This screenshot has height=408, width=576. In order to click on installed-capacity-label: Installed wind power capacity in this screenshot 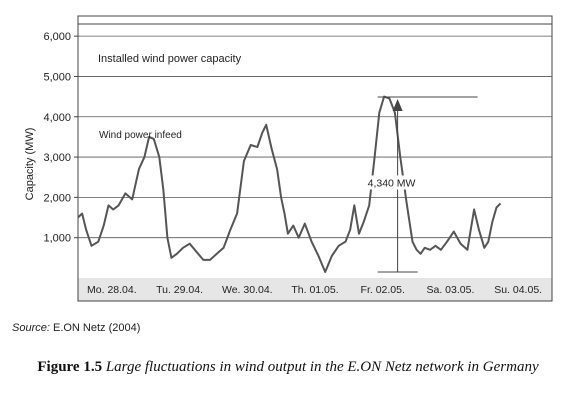, I will do `click(170, 59)`.